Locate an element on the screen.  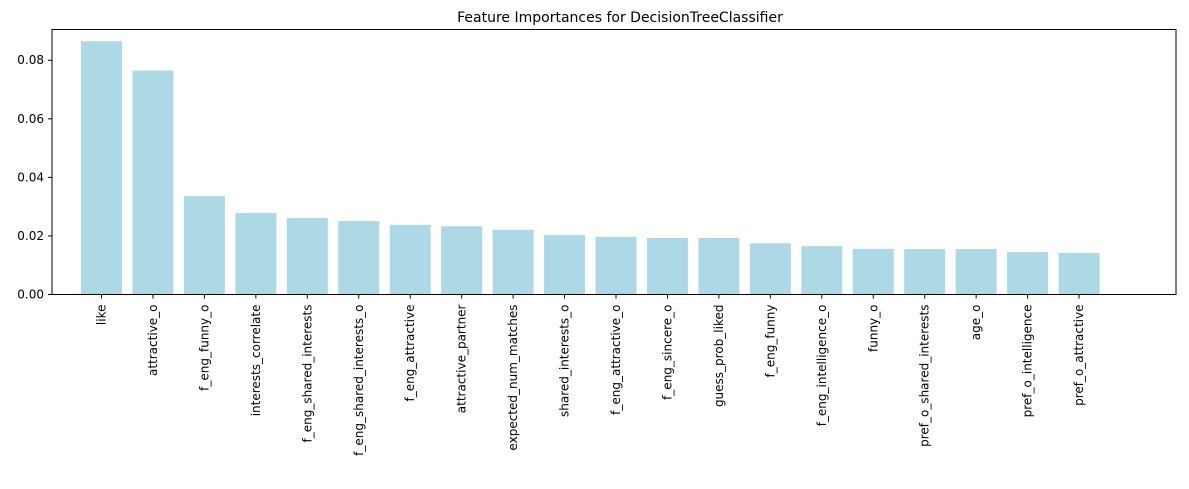
bar-f-eng-sincere-o is located at coordinates (667, 266).